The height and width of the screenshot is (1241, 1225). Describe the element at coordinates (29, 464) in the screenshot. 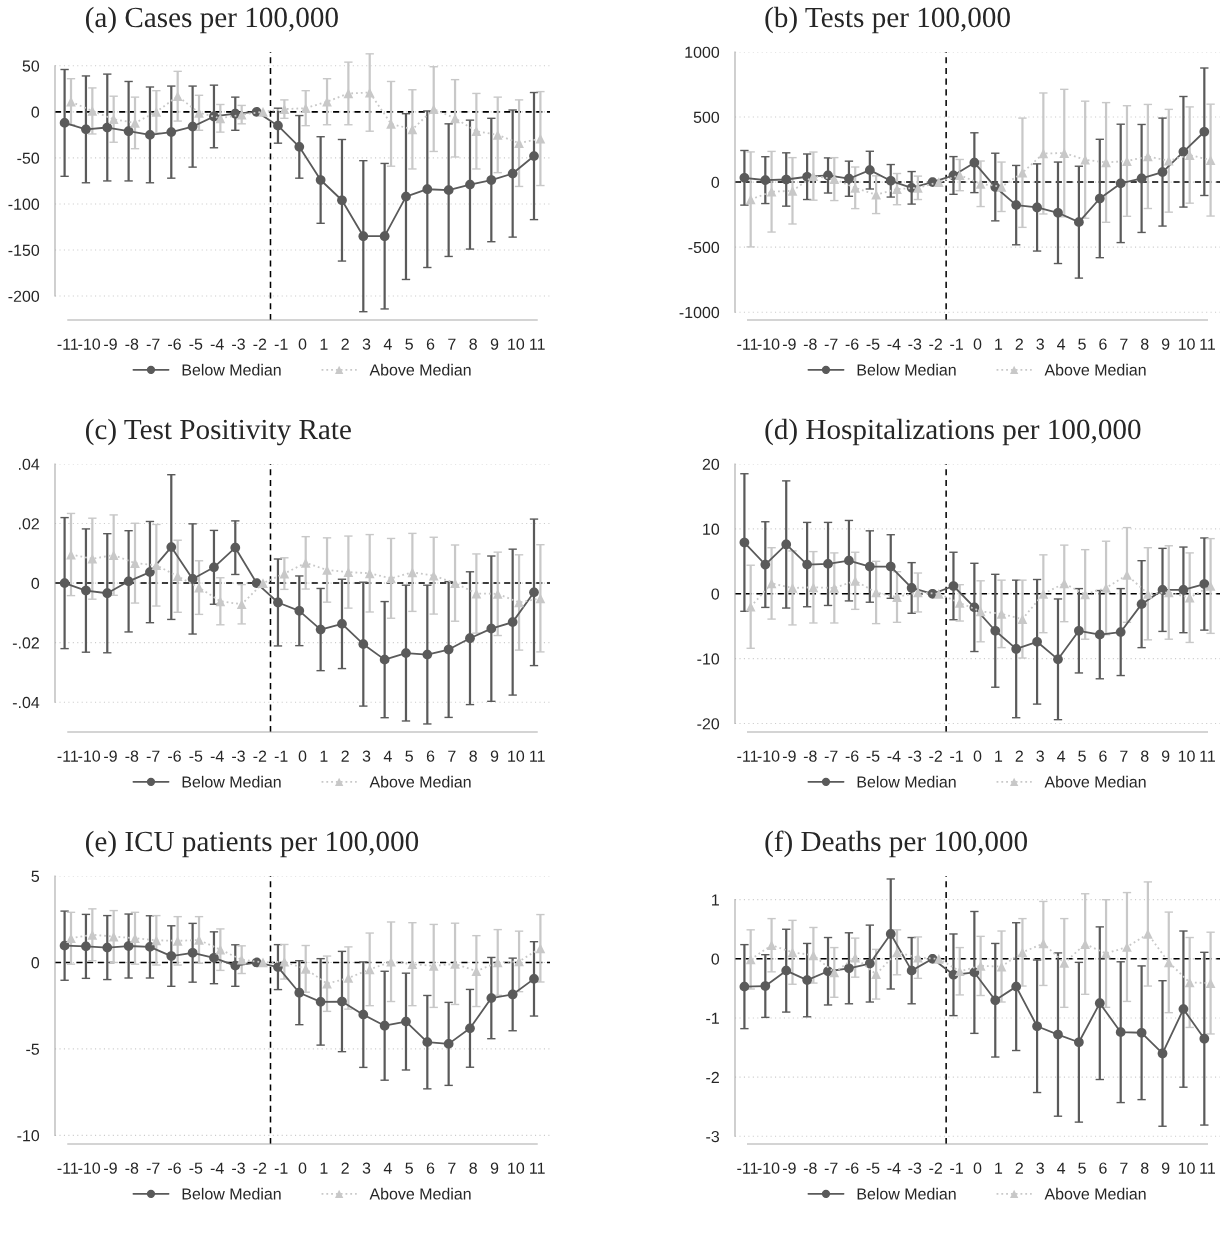

I see `y-tick-label: .04` at that location.